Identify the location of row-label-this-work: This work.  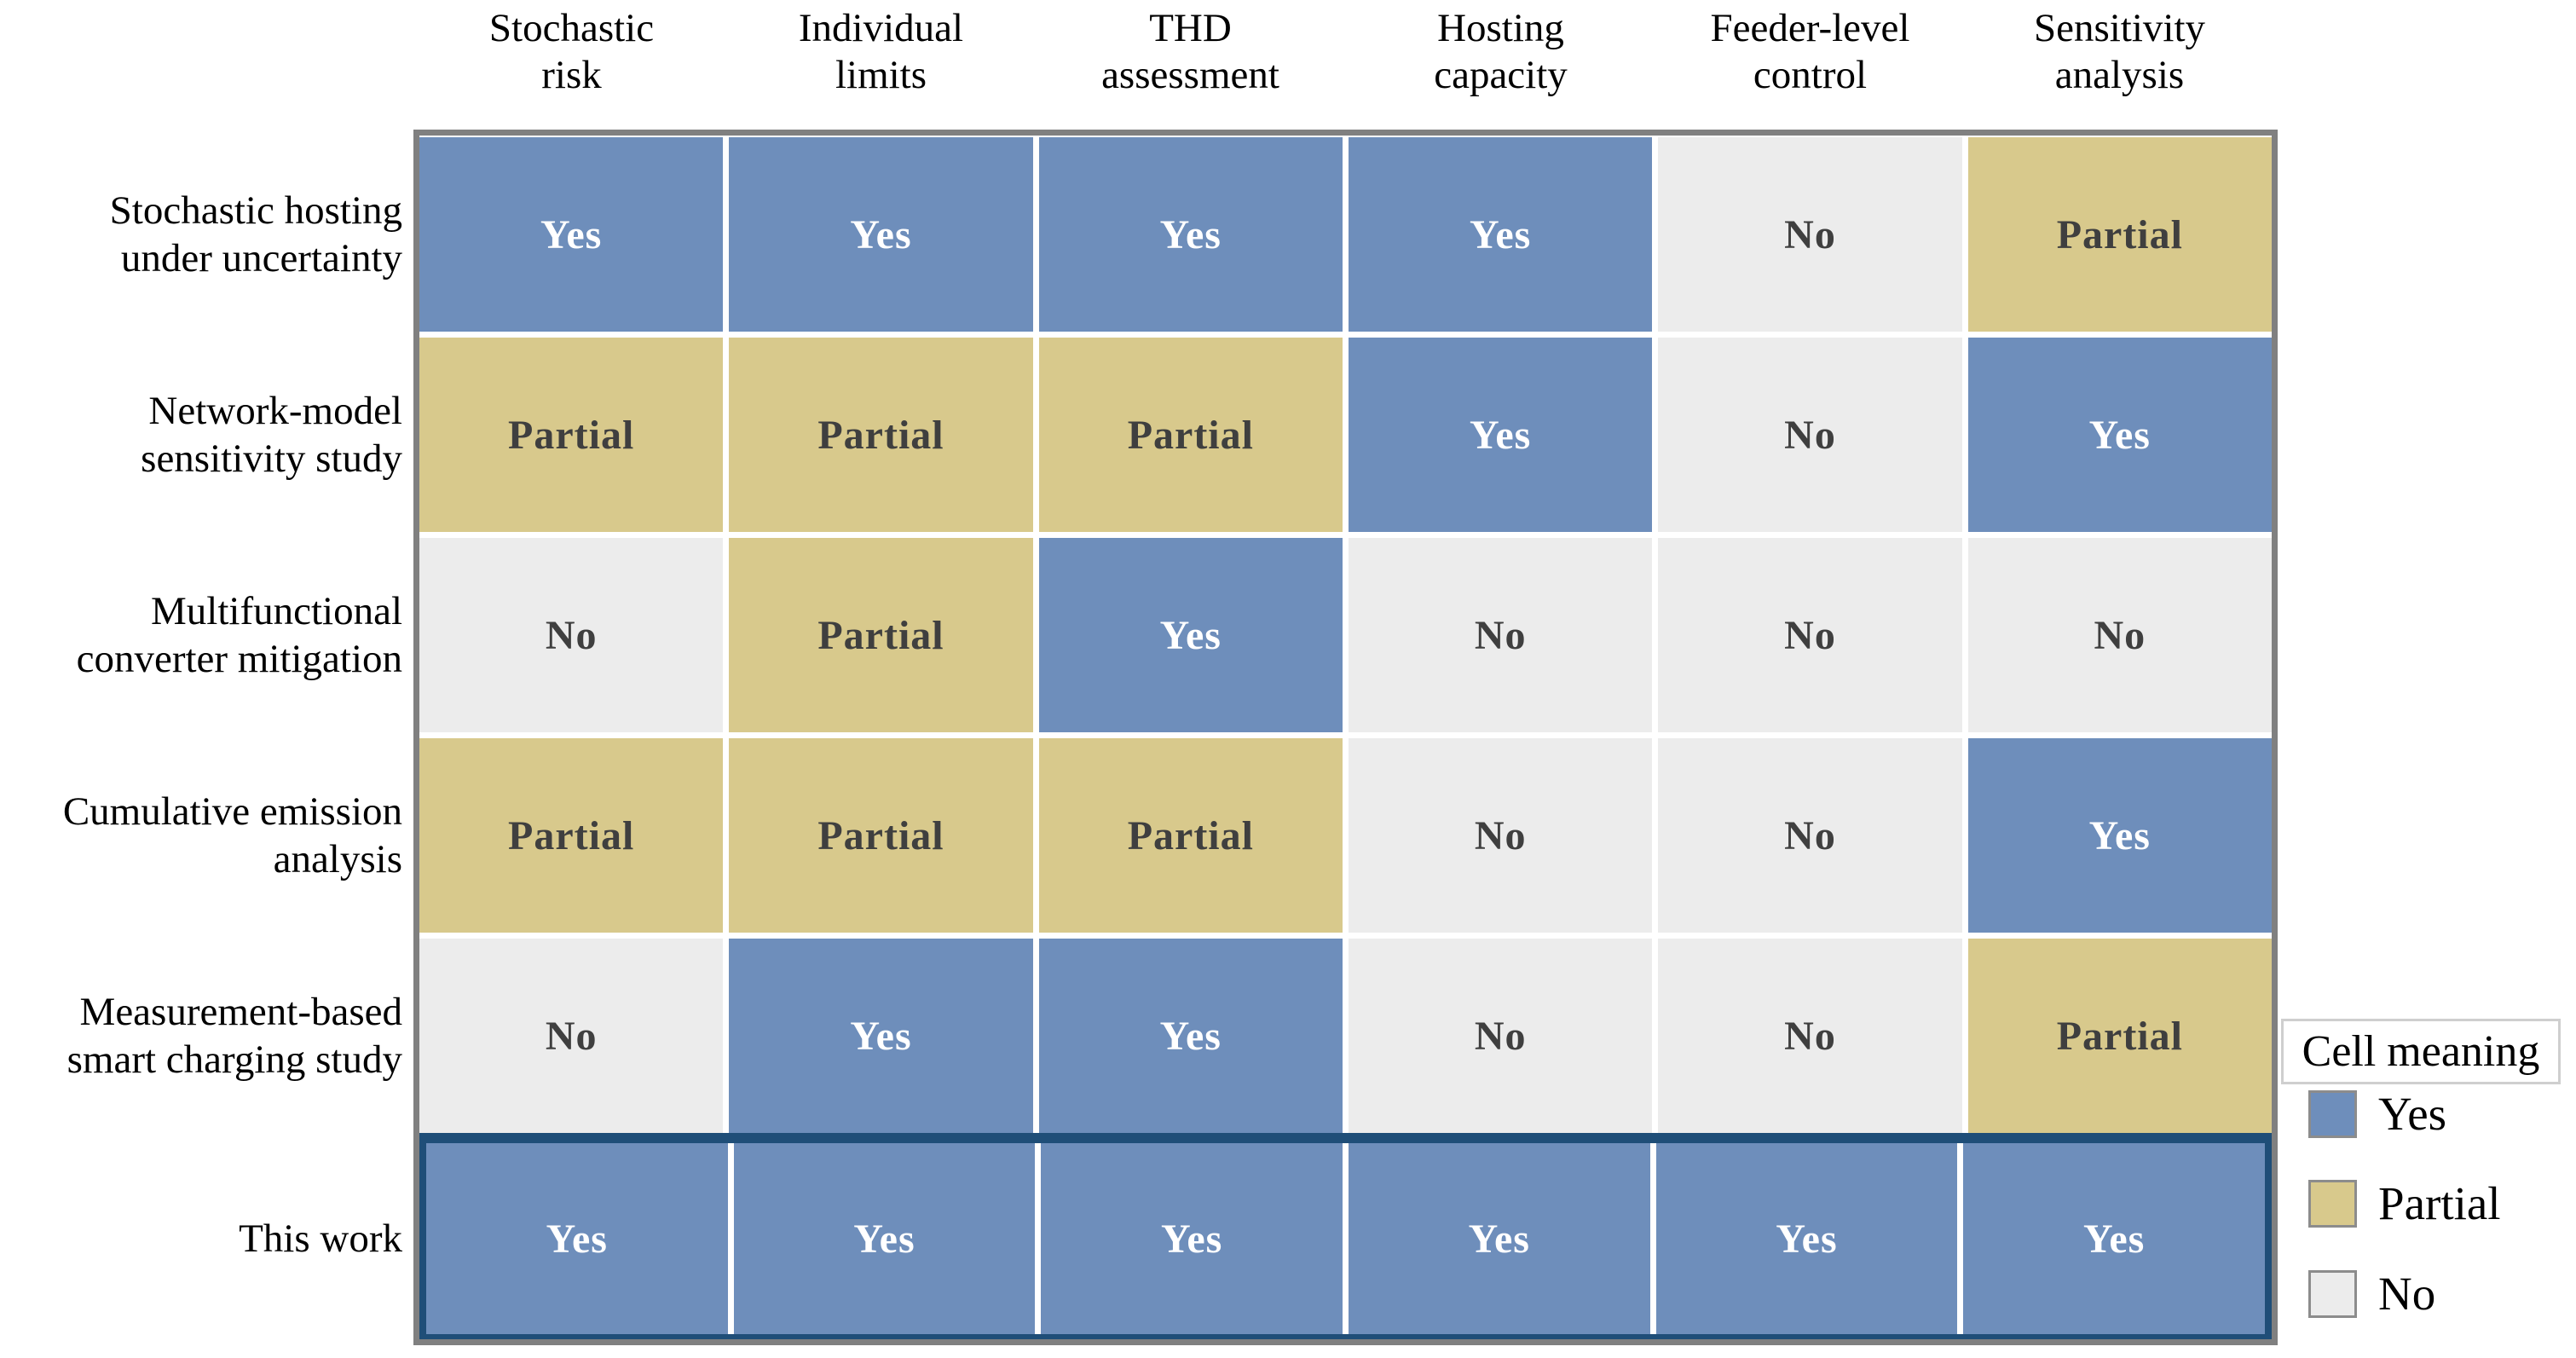
(201, 1239).